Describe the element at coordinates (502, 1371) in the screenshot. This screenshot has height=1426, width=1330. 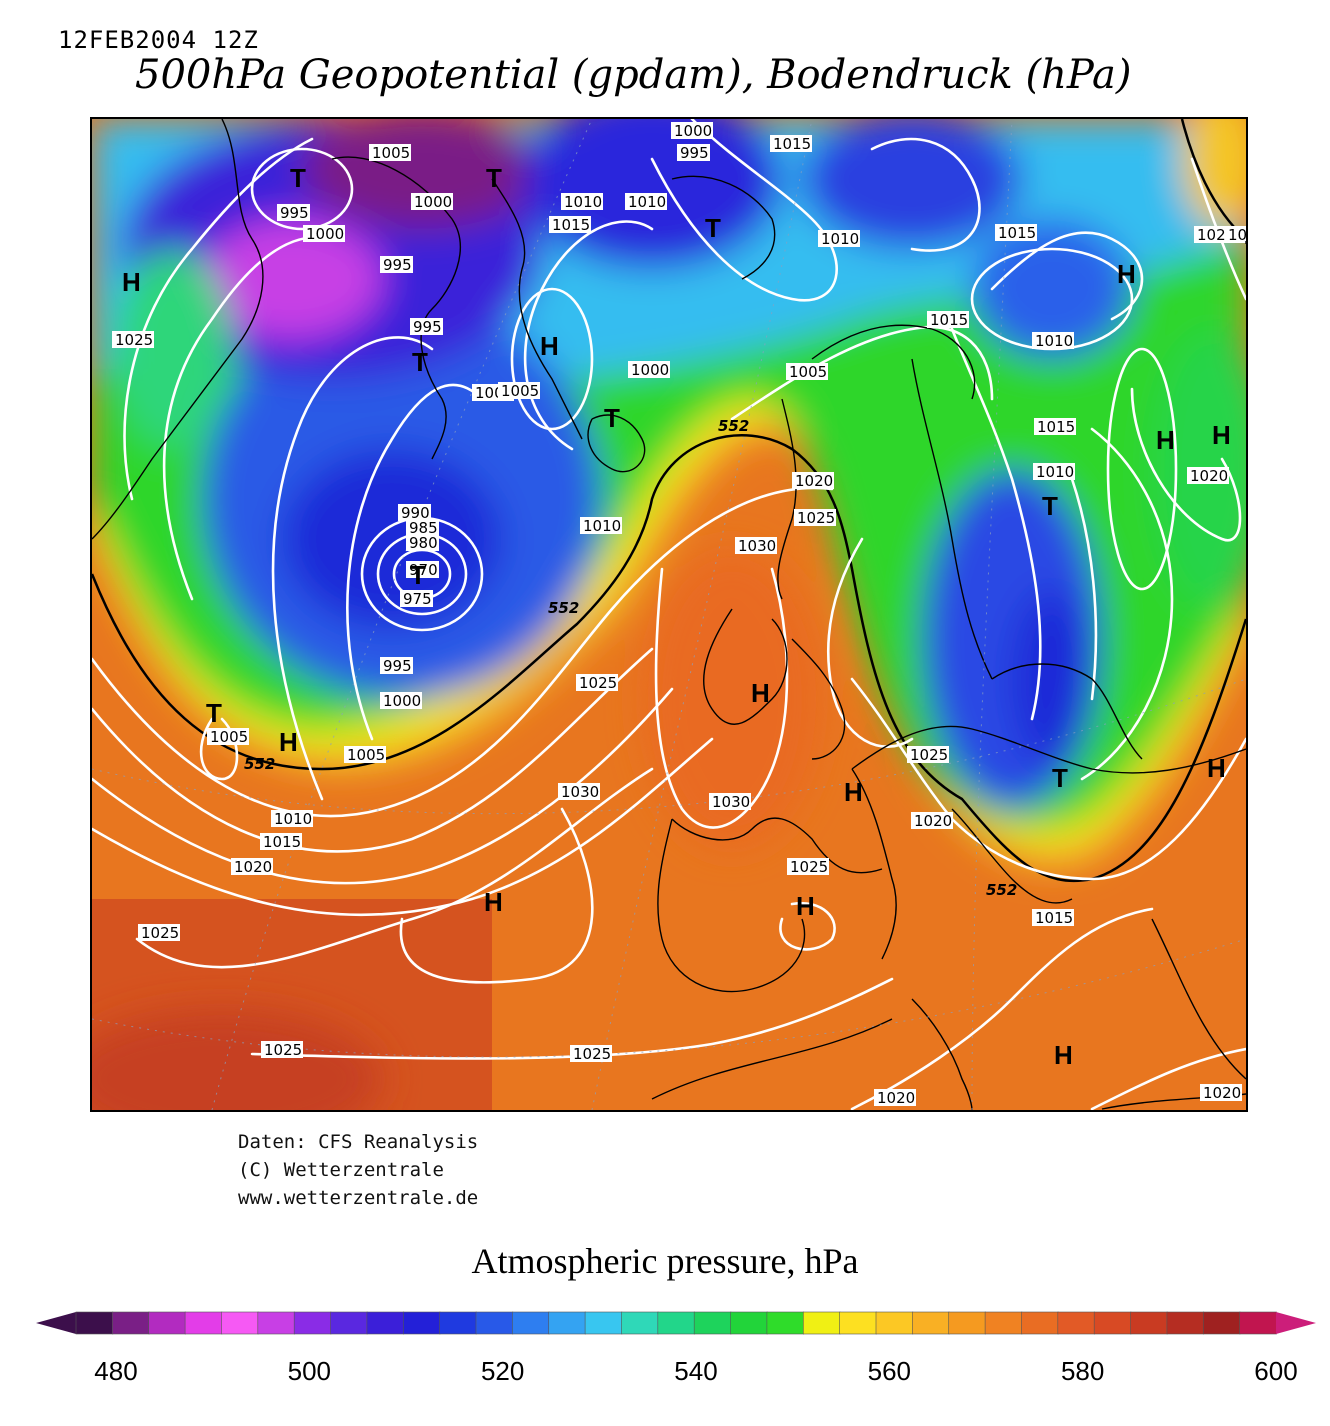
I see `colorbar-tick-label: 520` at that location.